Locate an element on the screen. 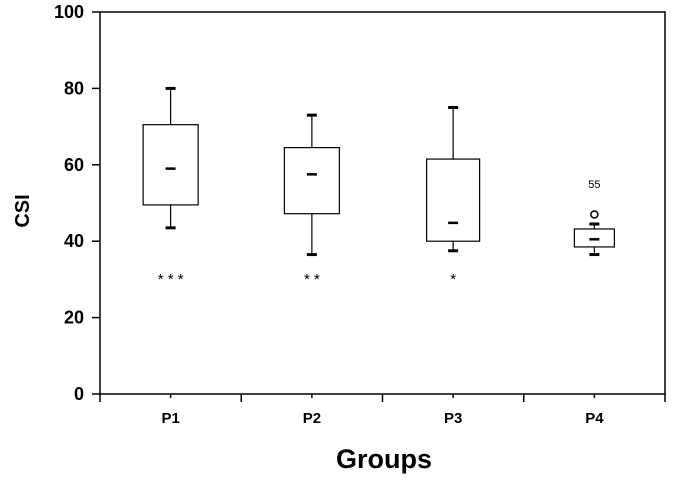 This screenshot has height=484, width=689. y-tick-label: 0 is located at coordinates (79, 394).